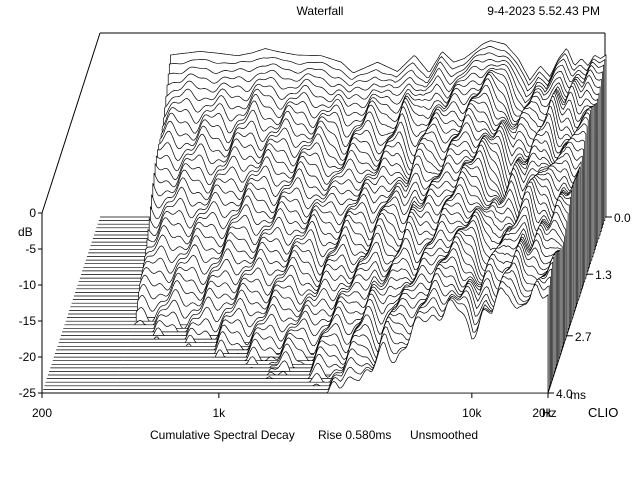 This screenshot has height=480, width=640. I want to click on z-tick-label: 0.0, so click(622, 218).